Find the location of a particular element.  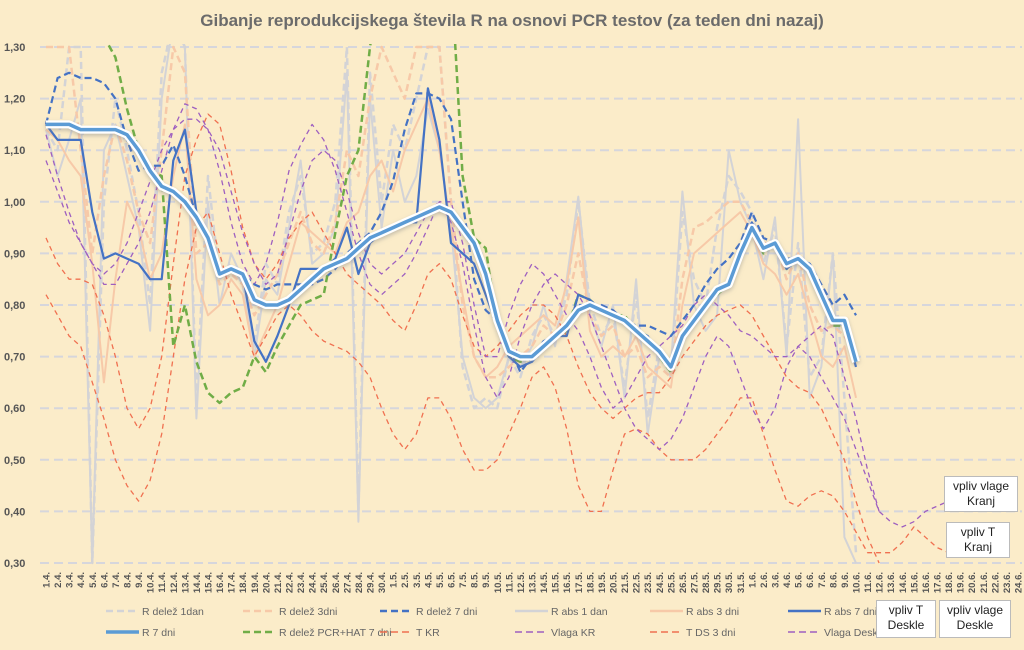

x-tick-label: 23.6. is located at coordinates (1007, 582).